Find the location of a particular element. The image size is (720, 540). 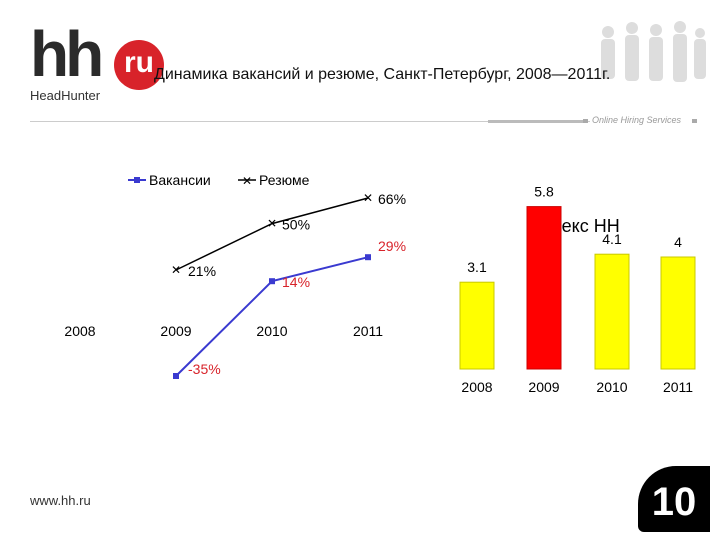

bar-2011 is located at coordinates (678, 313).